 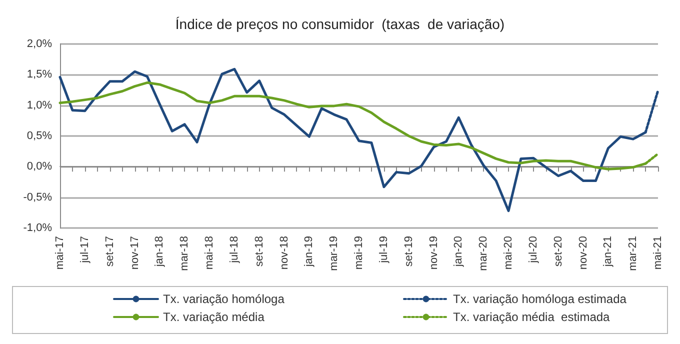 What do you see at coordinates (39, 136) in the screenshot?
I see `y-tick-label: 0,5%` at bounding box center [39, 136].